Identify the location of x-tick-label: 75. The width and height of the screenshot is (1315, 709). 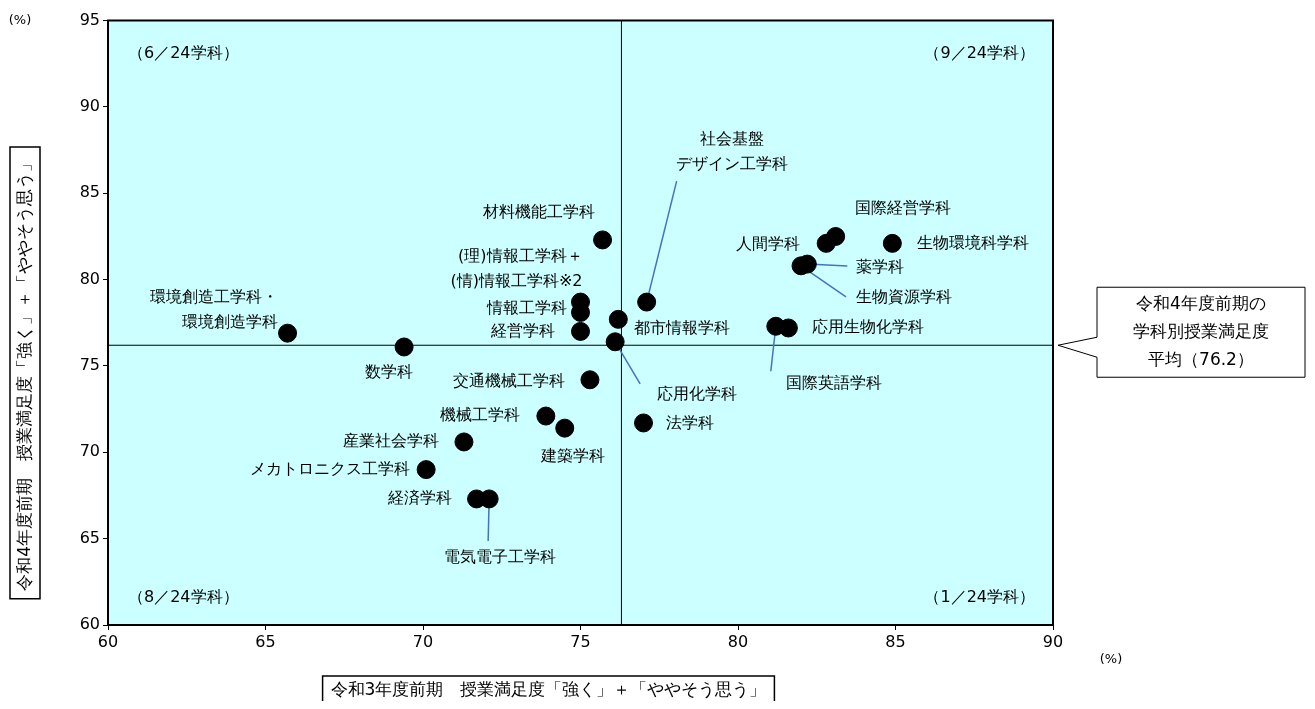
(580, 641).